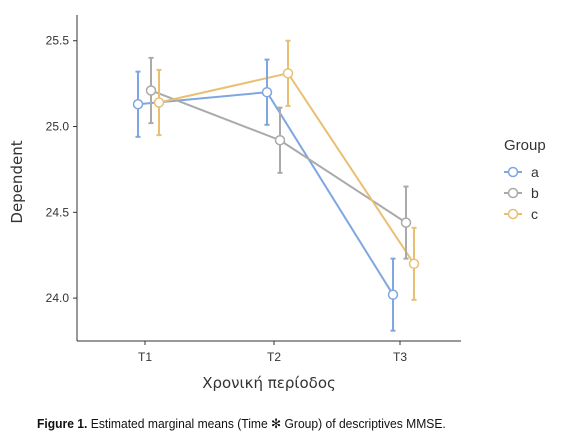 The height and width of the screenshot is (447, 567). I want to click on y-axis-title: Dependent, so click(17, 181).